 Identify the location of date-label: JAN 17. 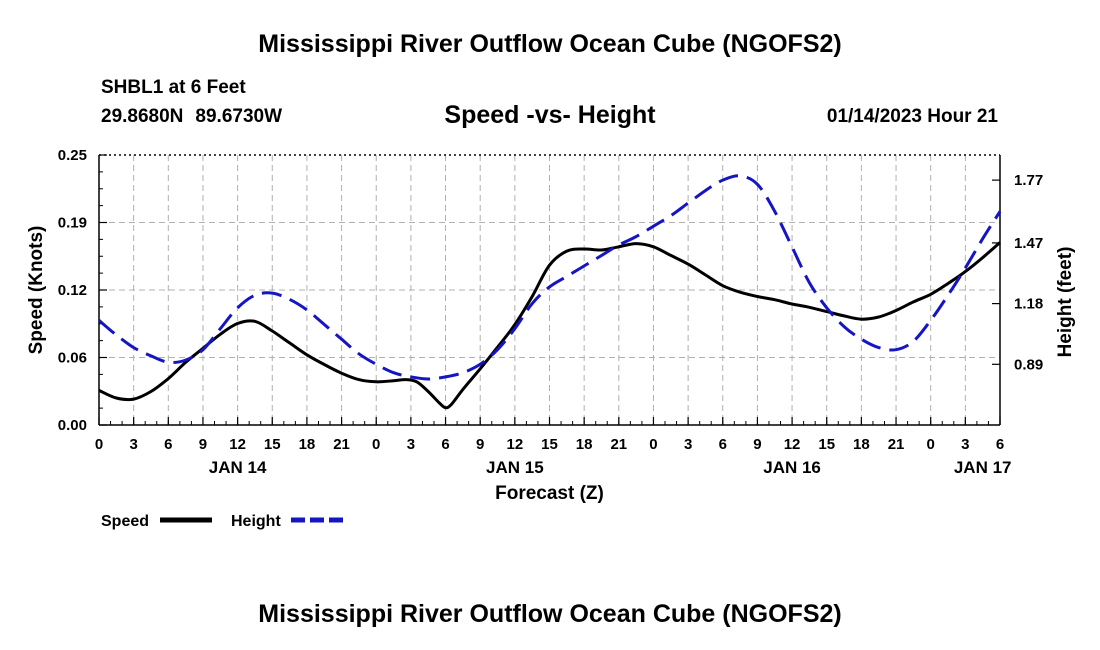
(983, 467).